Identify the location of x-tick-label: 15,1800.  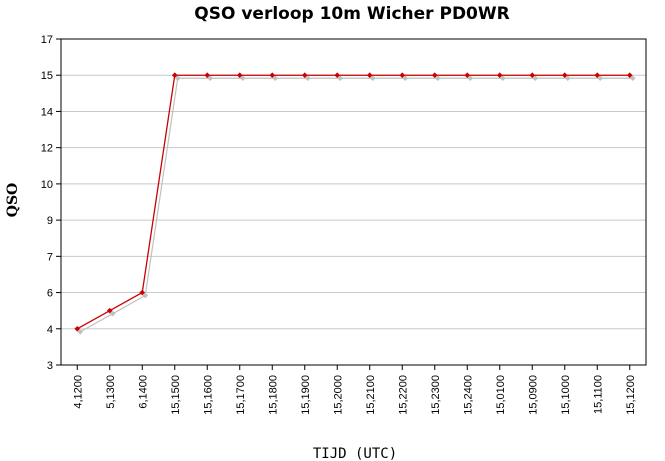
(273, 395).